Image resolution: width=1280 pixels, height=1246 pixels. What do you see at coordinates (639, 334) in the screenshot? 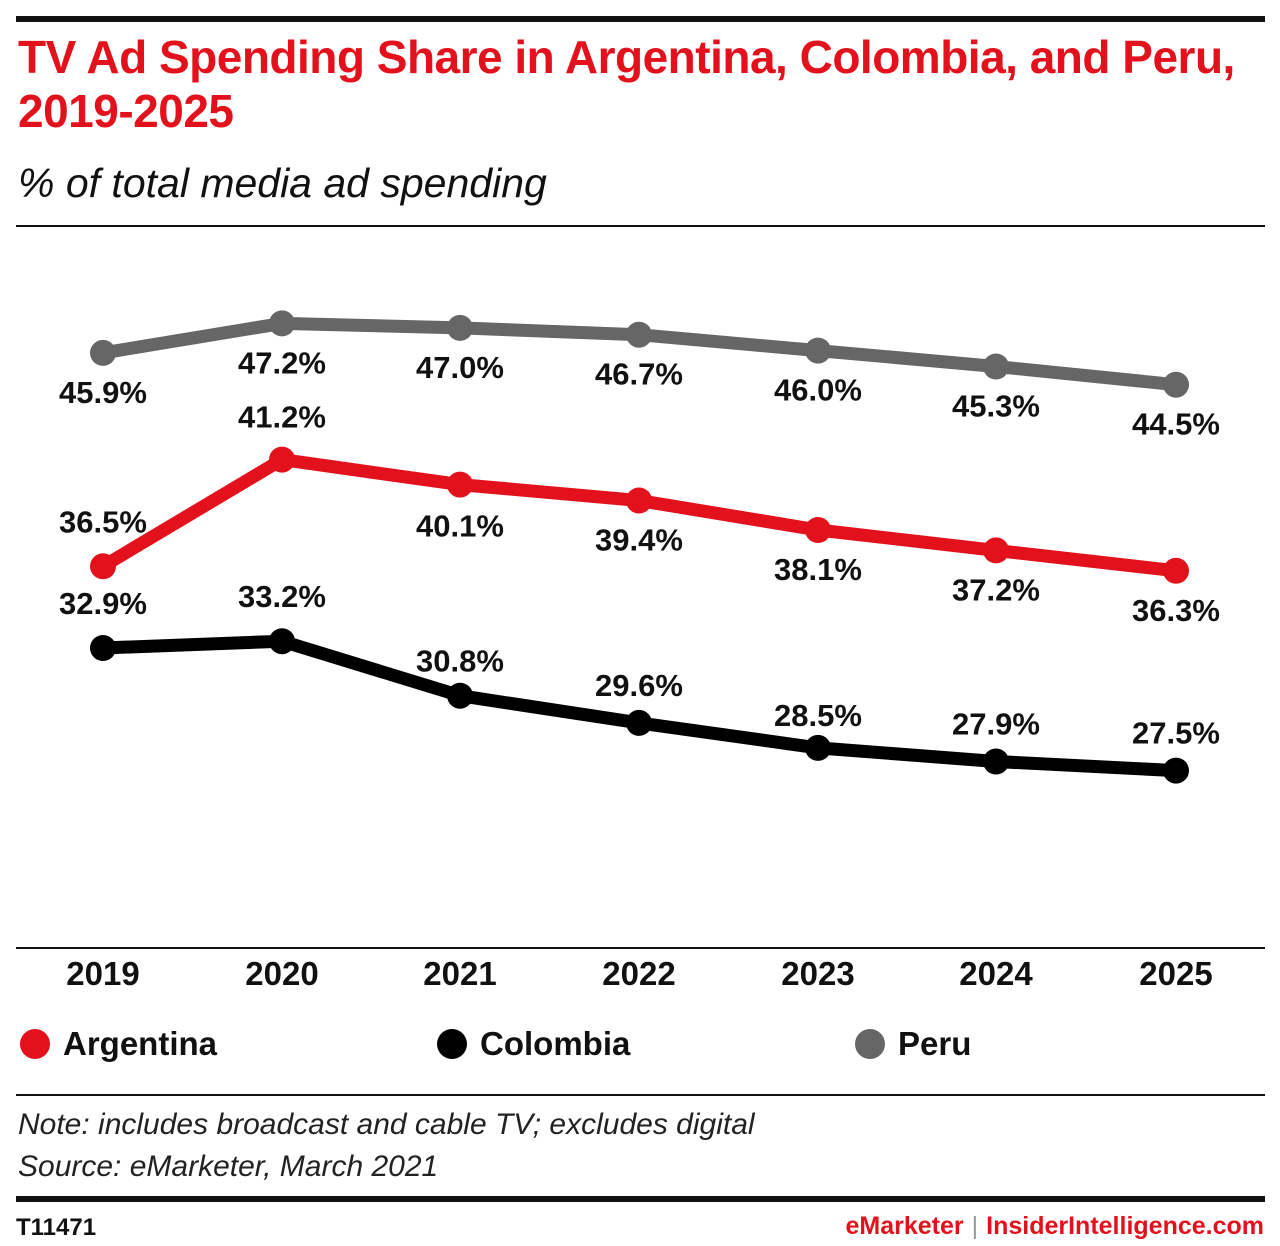
I see `data-point-peru-2022` at bounding box center [639, 334].